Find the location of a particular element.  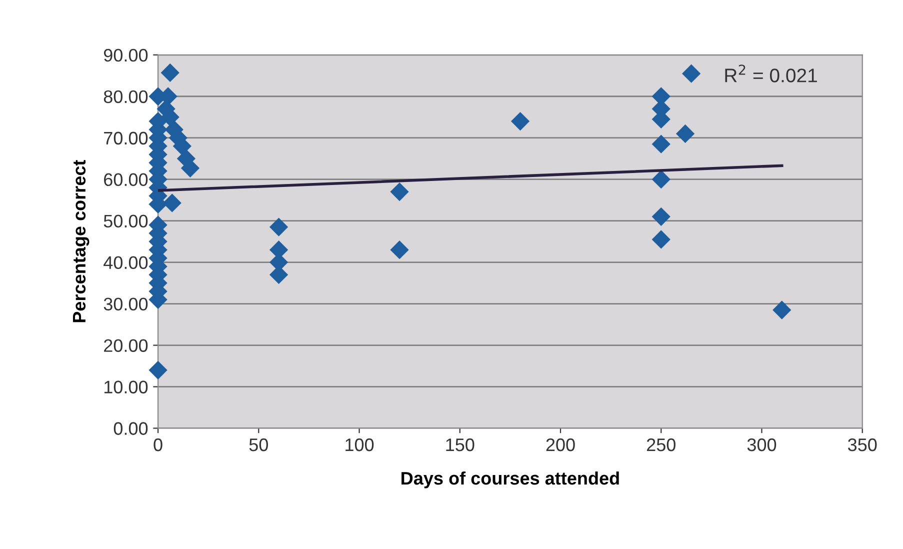

y-tick-label: 70.00 is located at coordinates (126, 138).